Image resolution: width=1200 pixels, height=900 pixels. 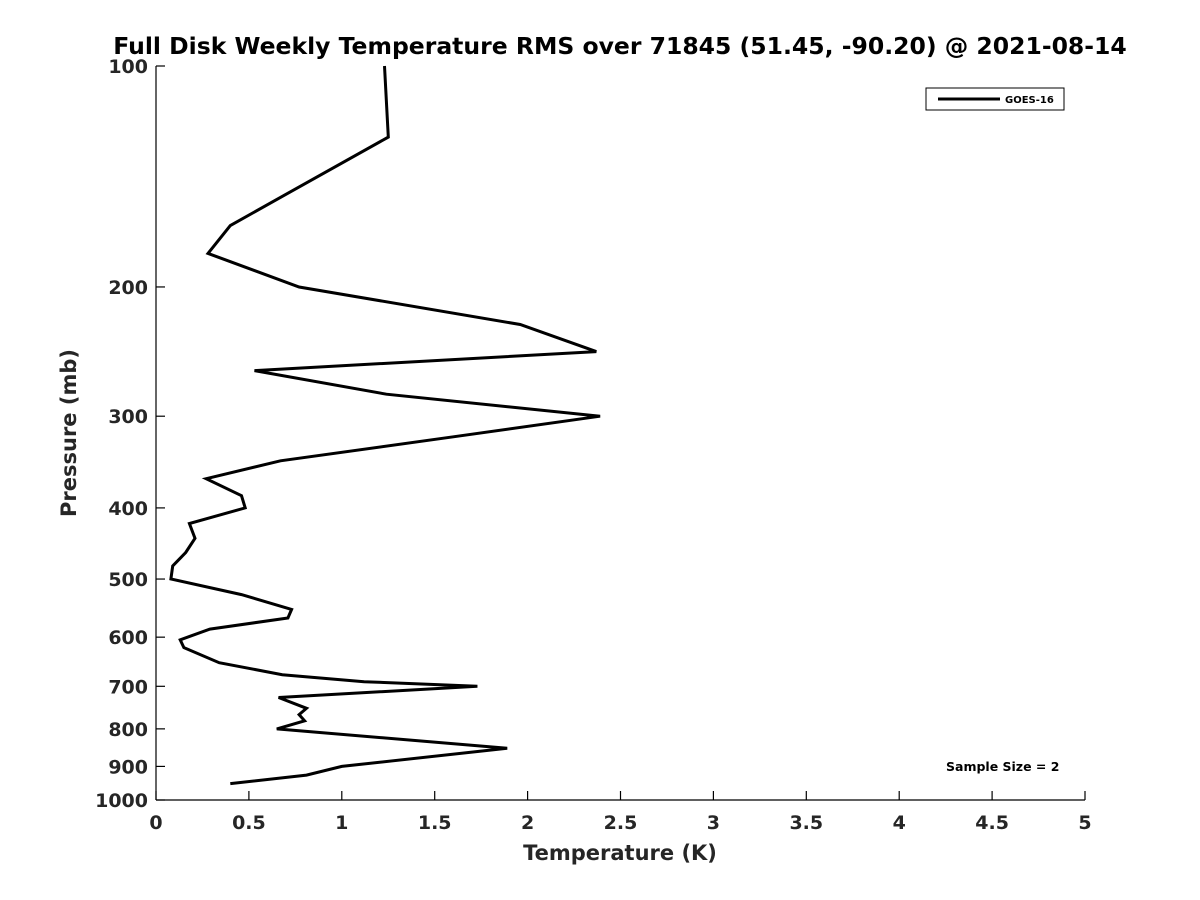 I want to click on y-ticks: 100 200 300 400 500 600 700 800 900 1000, so click(x=130, y=434).